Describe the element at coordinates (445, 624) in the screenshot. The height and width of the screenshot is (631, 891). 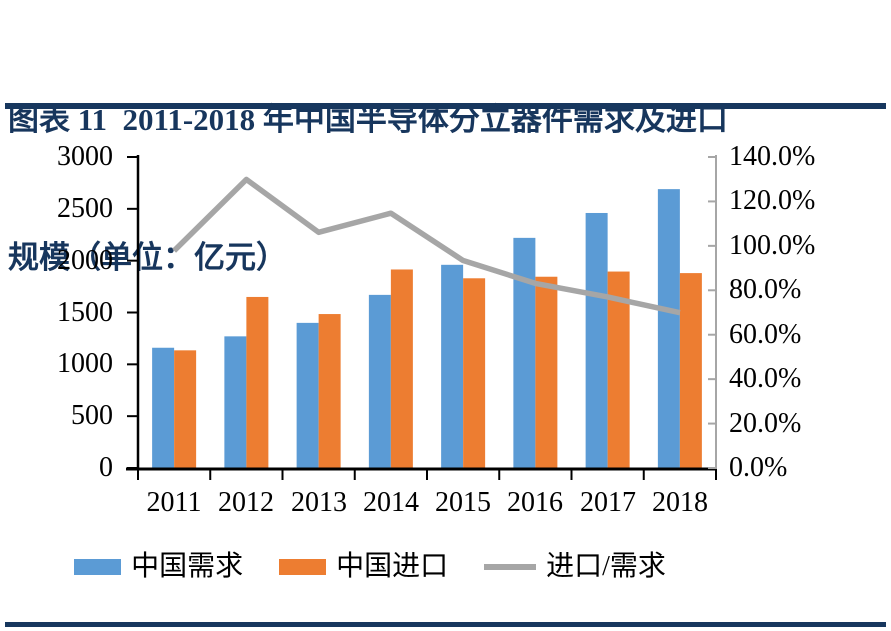
I see `footer-rule` at that location.